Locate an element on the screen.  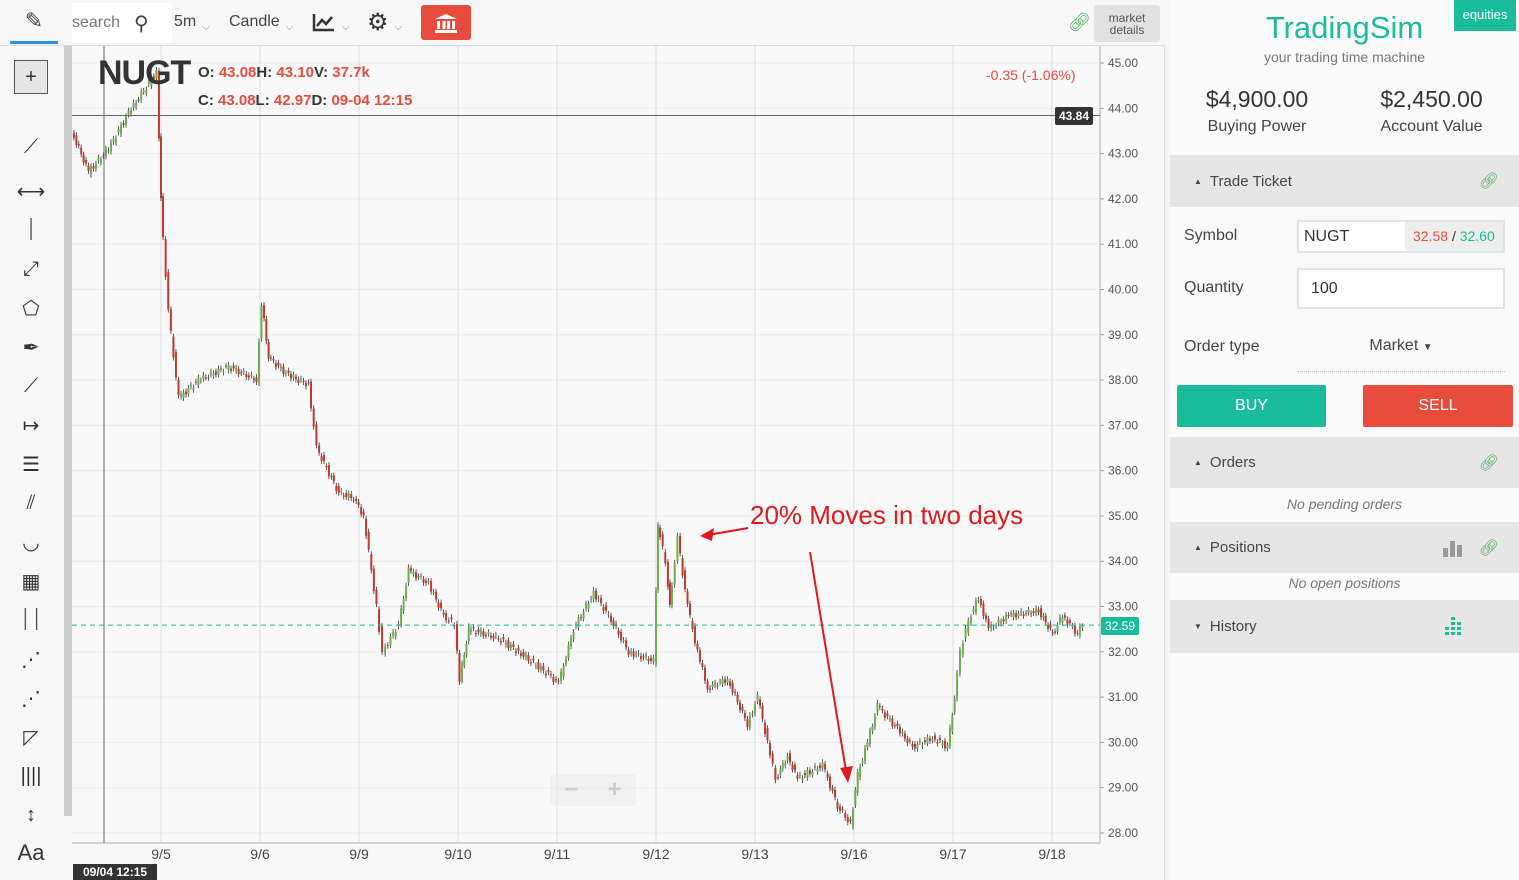
price-range-tool: ↕ is located at coordinates (31, 815).